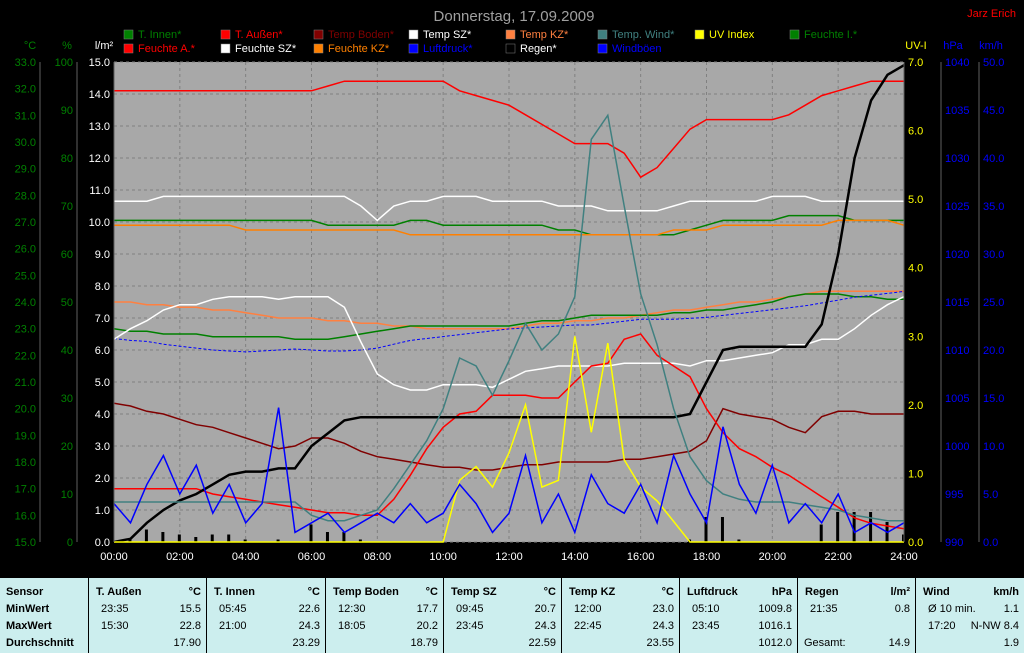 The height and width of the screenshot is (653, 1024). What do you see at coordinates (102, 543) in the screenshot?
I see `axis-tick-label: 0.0` at bounding box center [102, 543].